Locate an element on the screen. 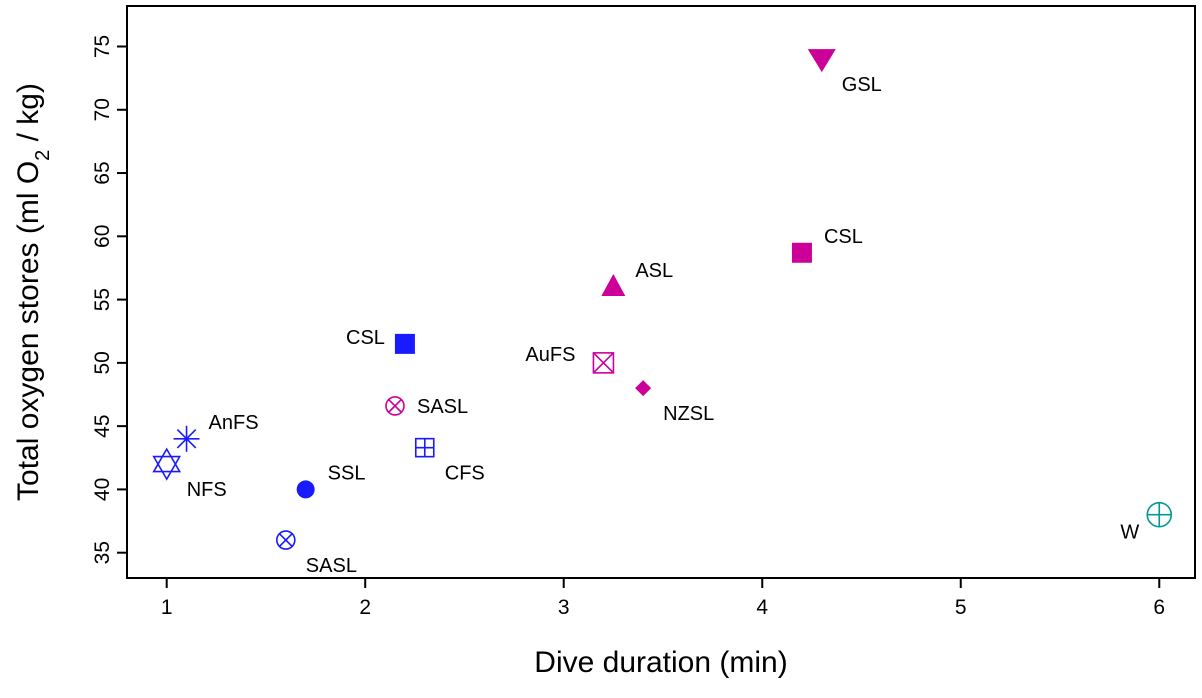 The width and height of the screenshot is (1202, 698). y-axis-title: Total oxygen stores (ml O2 / kg) is located at coordinates (33, 292).